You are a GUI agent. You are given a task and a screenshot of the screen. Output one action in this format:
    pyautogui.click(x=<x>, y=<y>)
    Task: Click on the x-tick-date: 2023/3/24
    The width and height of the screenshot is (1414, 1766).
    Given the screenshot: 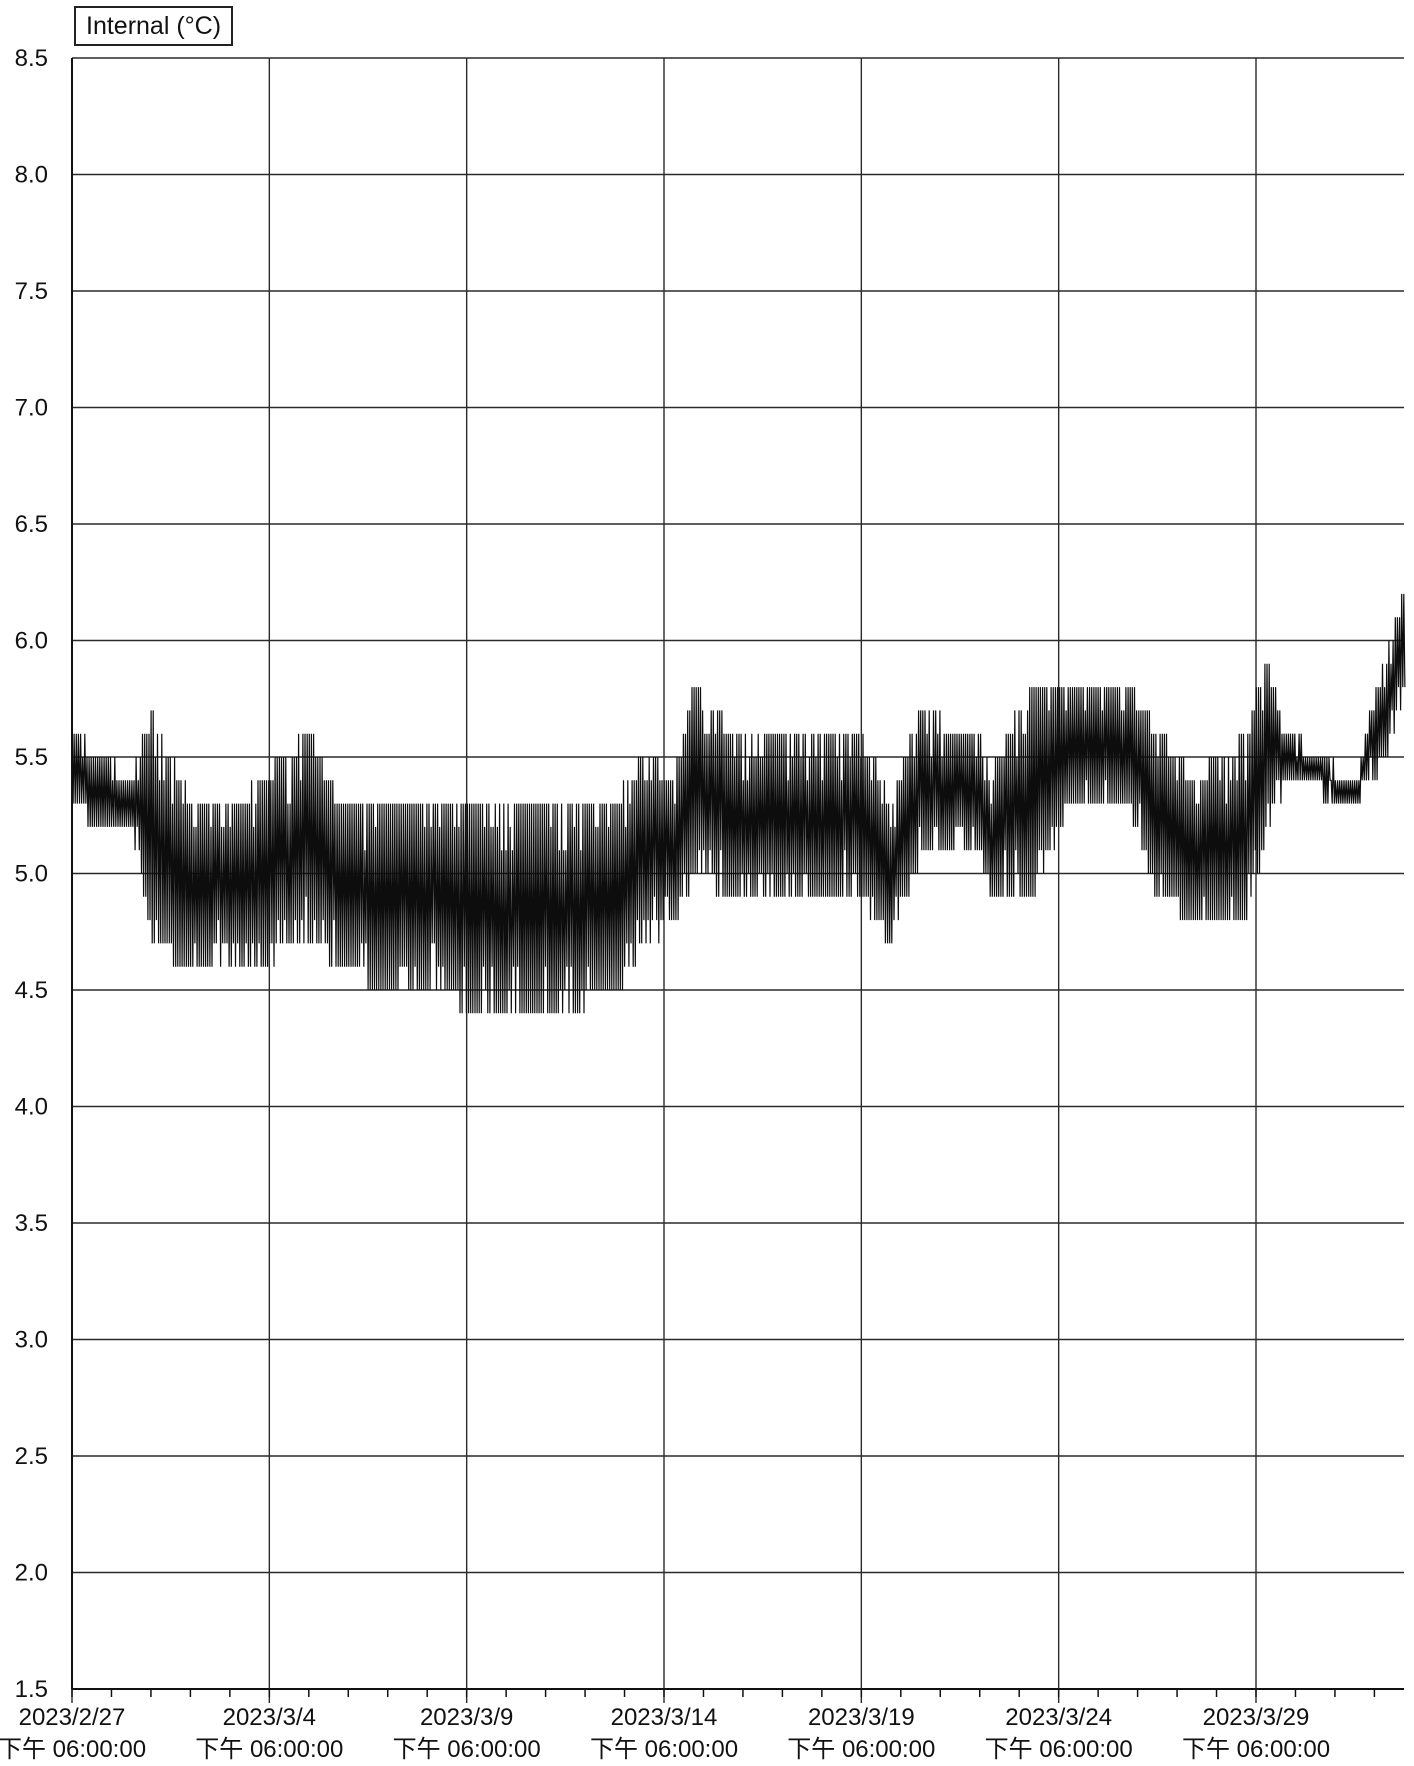 What is the action you would take?
    pyautogui.click(x=1058, y=1717)
    